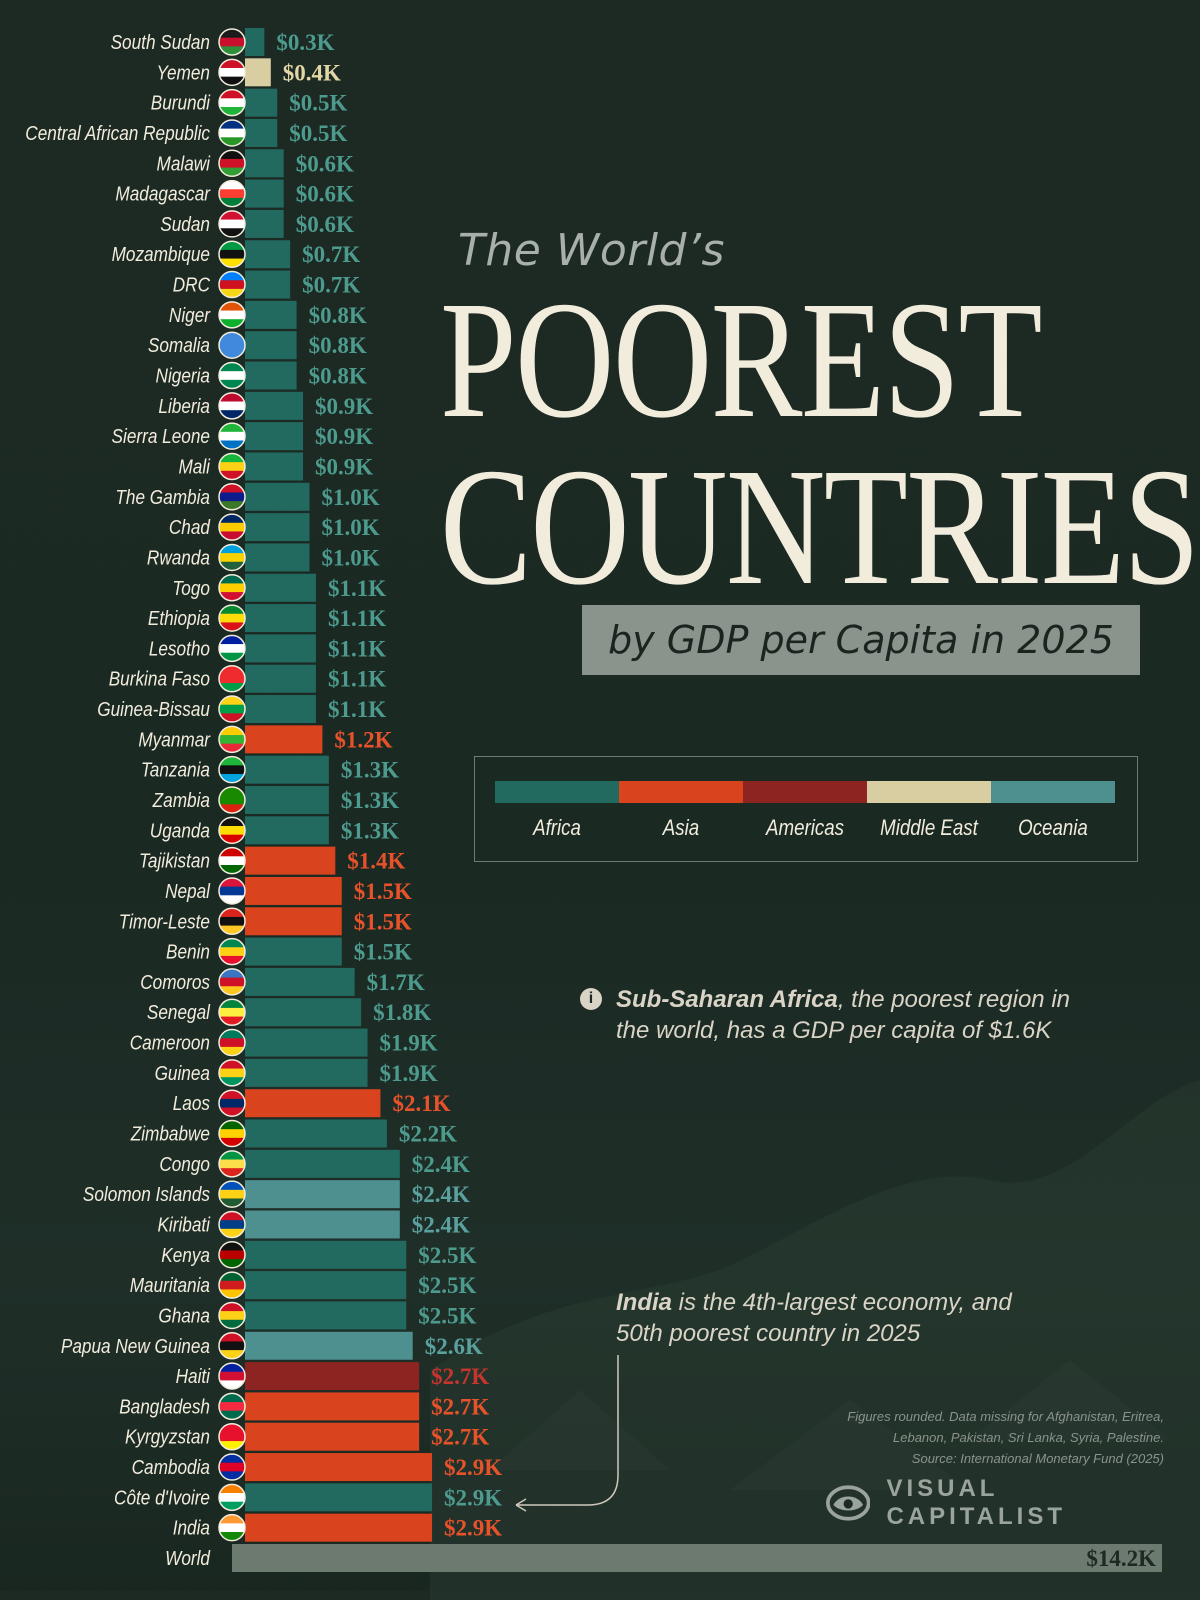 The image size is (1200, 1600). I want to click on country-label-15: The Gambia, so click(162, 497).